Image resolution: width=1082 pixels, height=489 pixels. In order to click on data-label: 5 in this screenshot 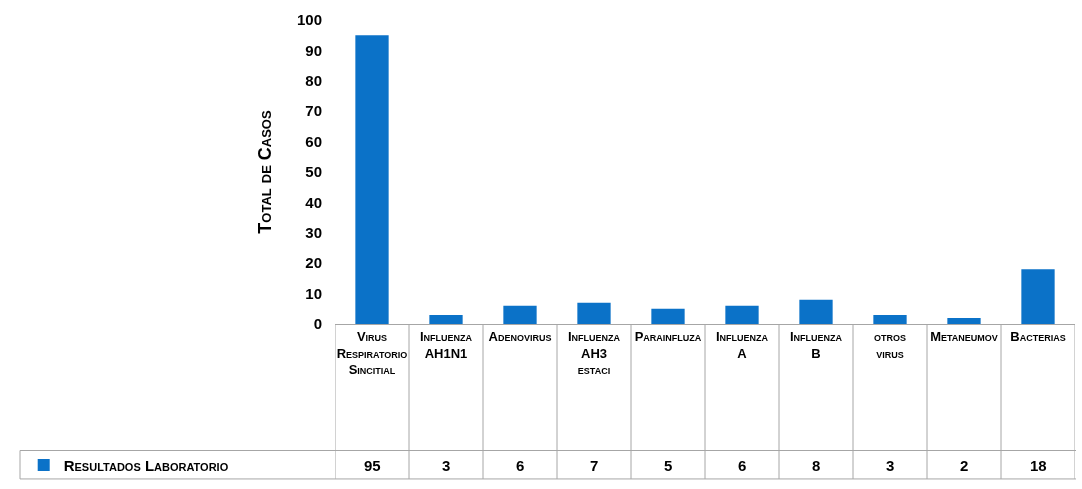, I will do `click(668, 465)`.